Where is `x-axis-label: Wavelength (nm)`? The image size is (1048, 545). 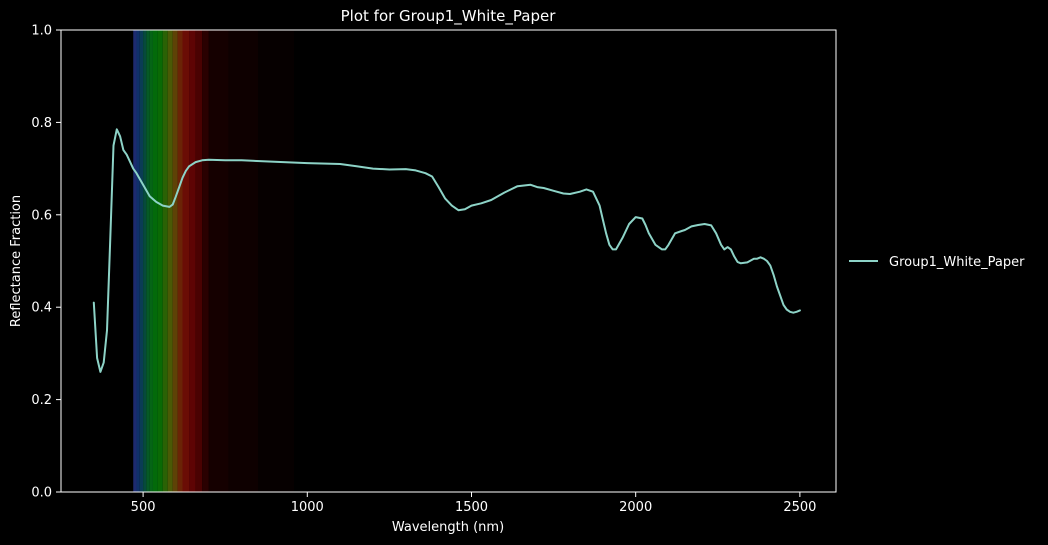
x-axis-label: Wavelength (nm) is located at coordinates (448, 527).